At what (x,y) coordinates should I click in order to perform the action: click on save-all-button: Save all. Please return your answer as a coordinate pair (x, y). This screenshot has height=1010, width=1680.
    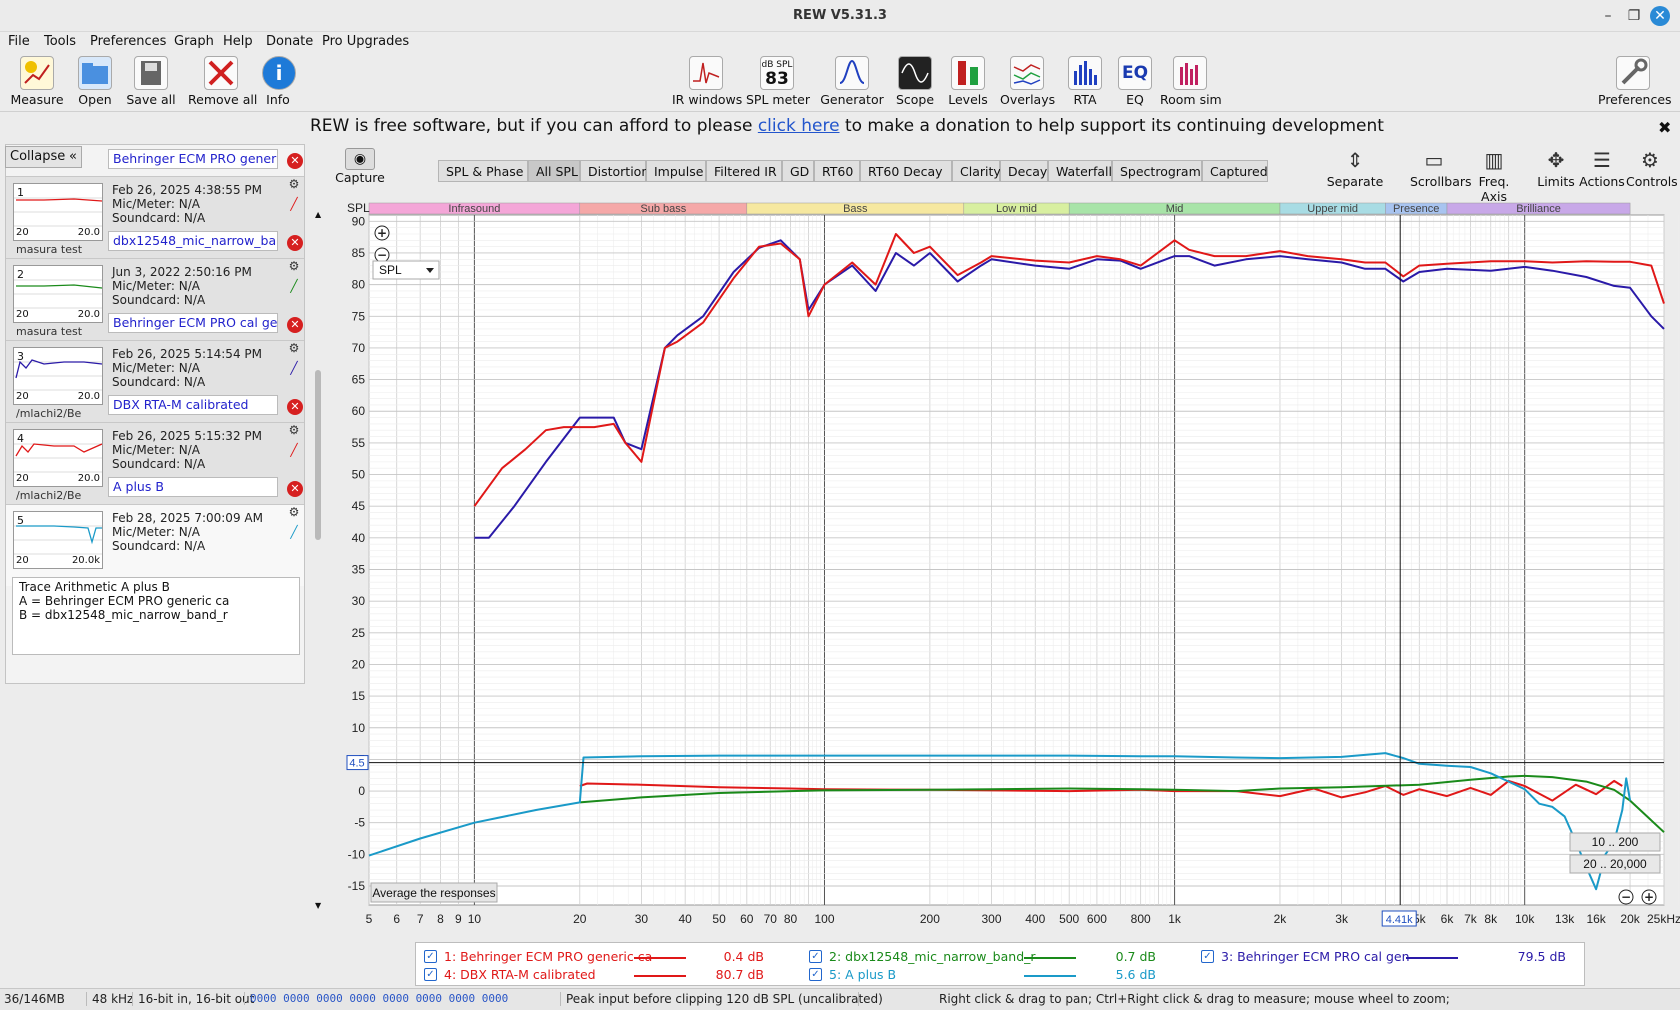
    Looking at the image, I should click on (151, 81).